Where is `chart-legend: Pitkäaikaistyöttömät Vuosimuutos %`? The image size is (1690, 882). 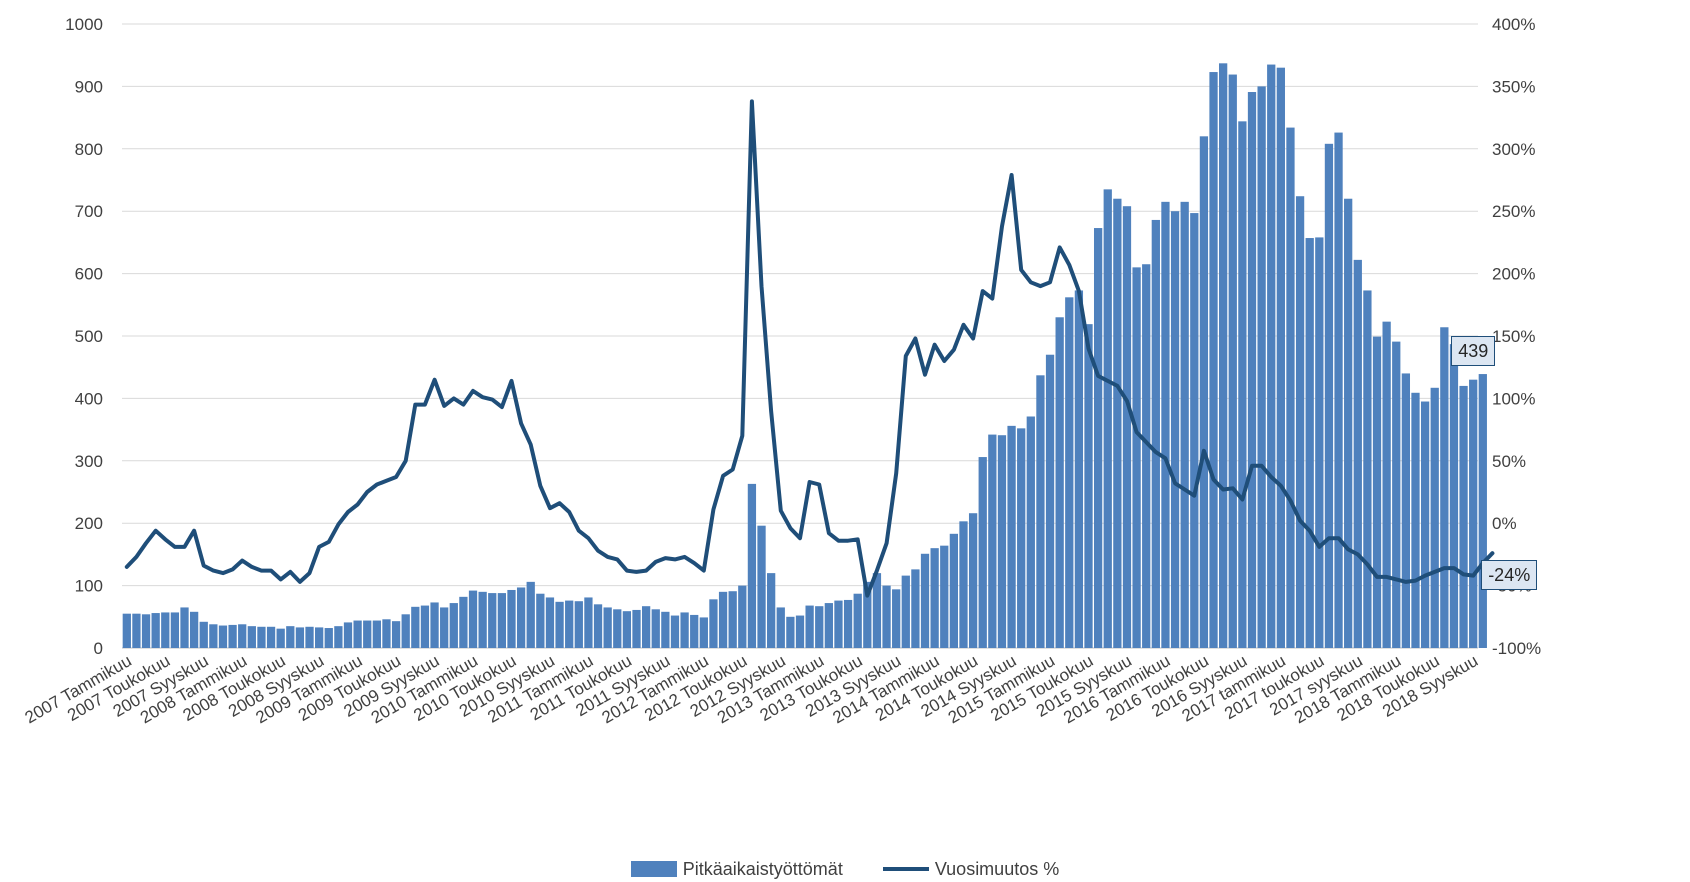
chart-legend: Pitkäaikaistyöttömät Vuosimuutos % is located at coordinates (845, 869).